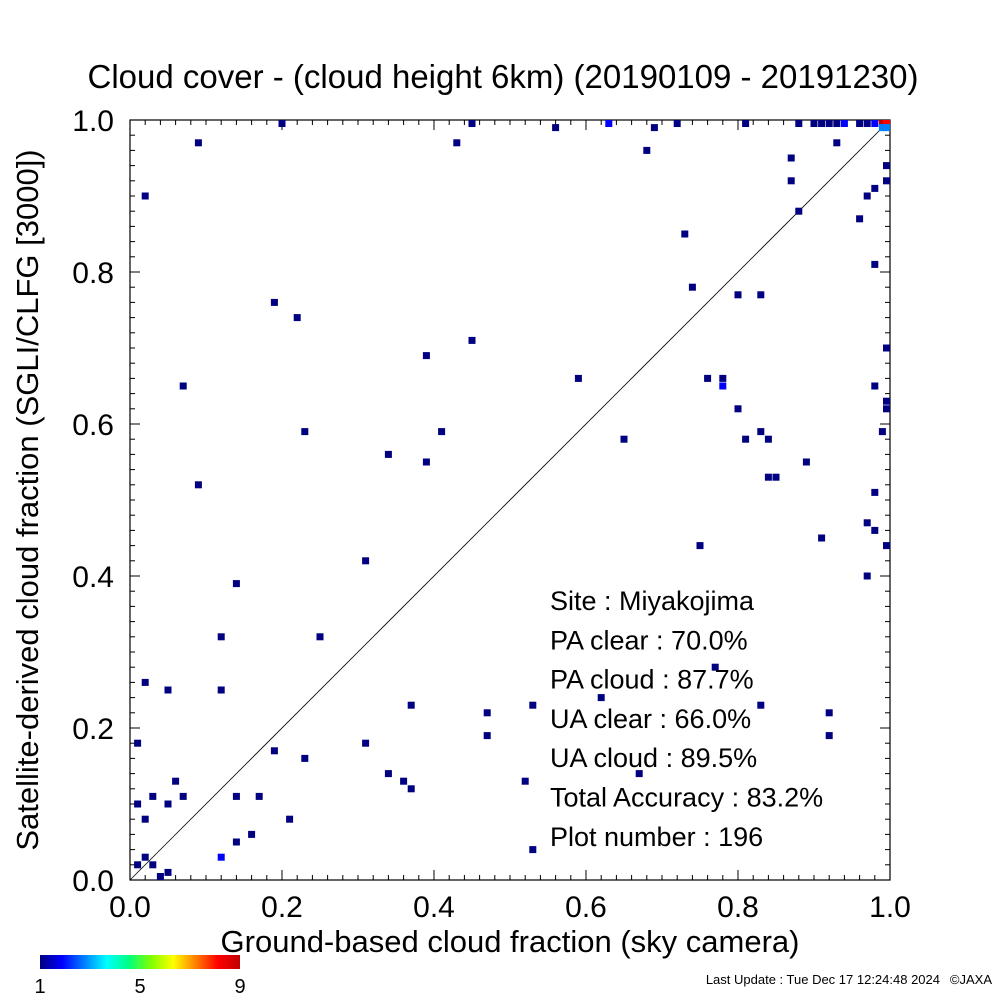 The height and width of the screenshot is (1000, 1000). I want to click on copyright-text: ©JAXA, so click(971, 979).